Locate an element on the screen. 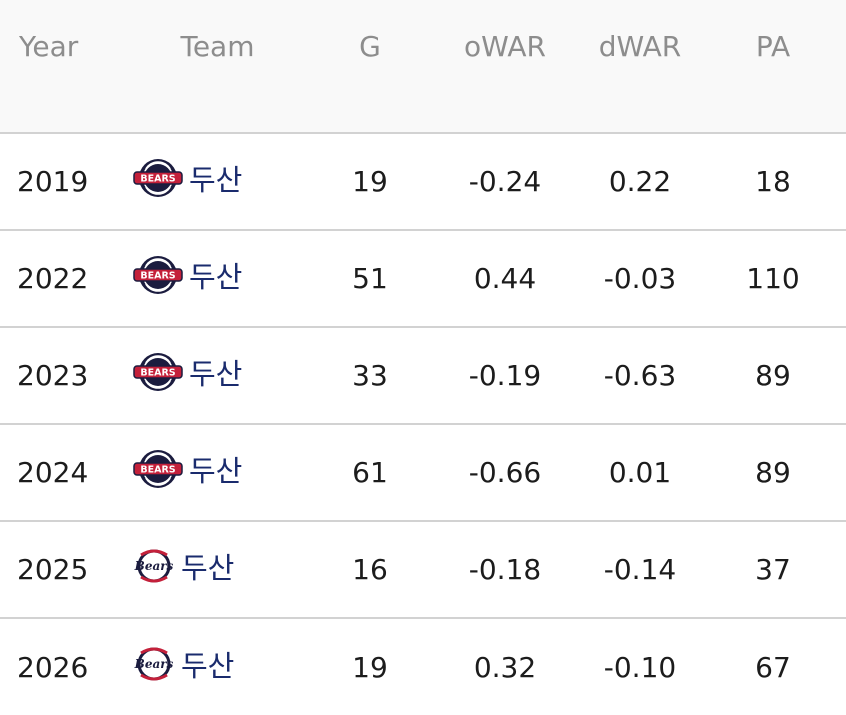 The image size is (846, 715). cell-pa: 110 is located at coordinates (773, 279).